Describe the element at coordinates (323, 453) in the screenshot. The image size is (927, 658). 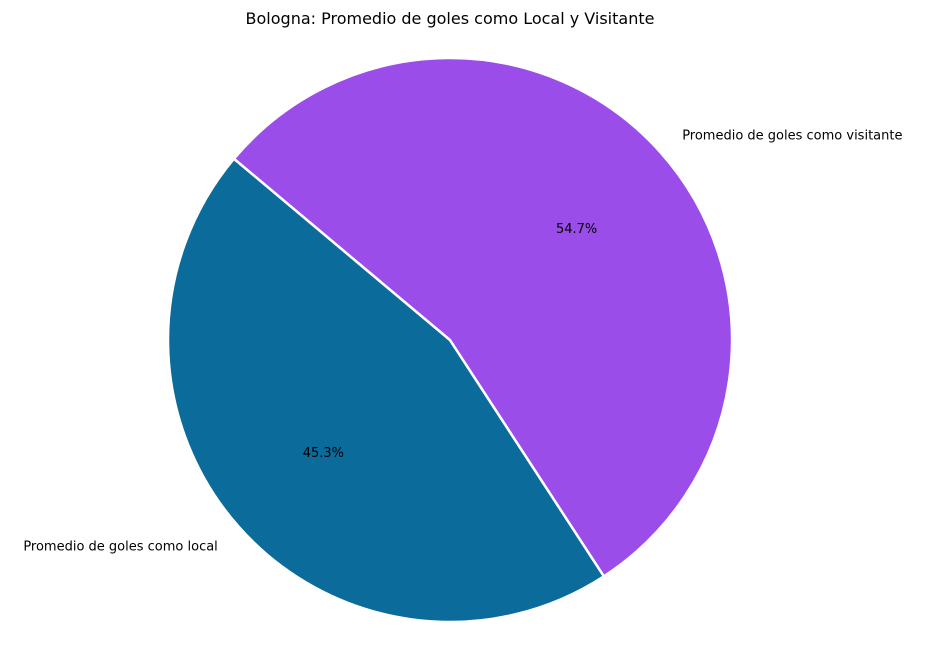
I see `pie-percent-label-1: 45.3%` at that location.